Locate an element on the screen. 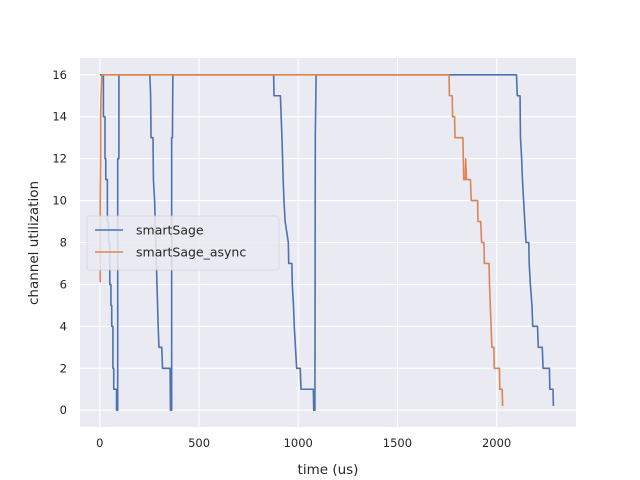 The image size is (640, 480). legend-label-smartsage-async: smartSage_async is located at coordinates (191, 252).